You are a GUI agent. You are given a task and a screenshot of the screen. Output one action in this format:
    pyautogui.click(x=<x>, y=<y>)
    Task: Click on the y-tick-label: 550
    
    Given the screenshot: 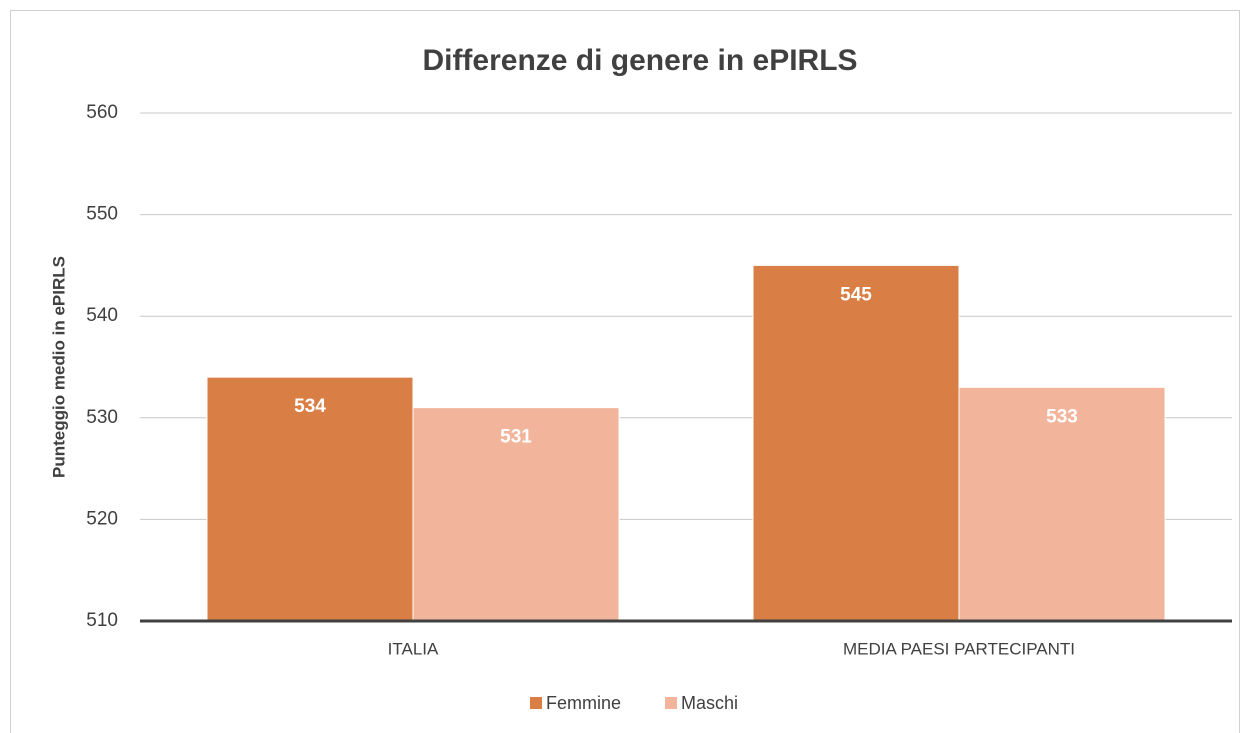 What is the action you would take?
    pyautogui.click(x=102, y=214)
    